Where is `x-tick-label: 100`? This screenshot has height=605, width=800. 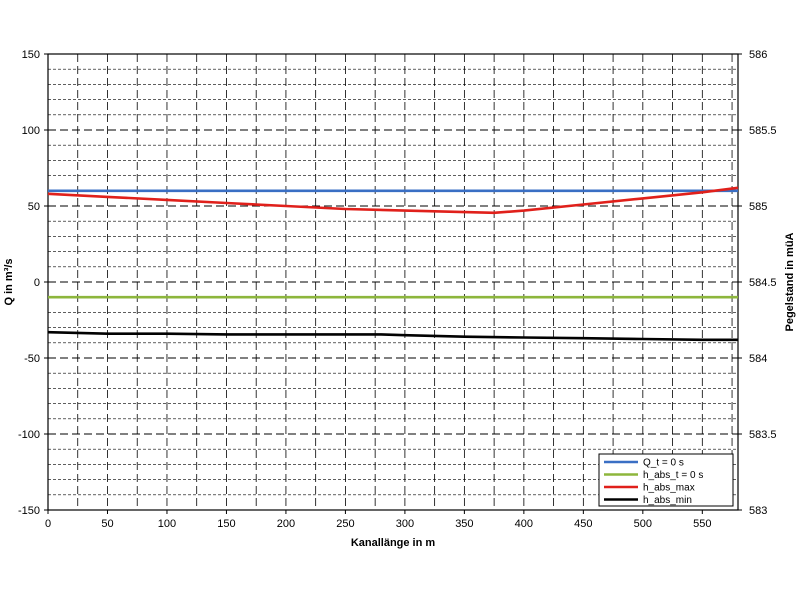 x-tick-label: 100 is located at coordinates (167, 524).